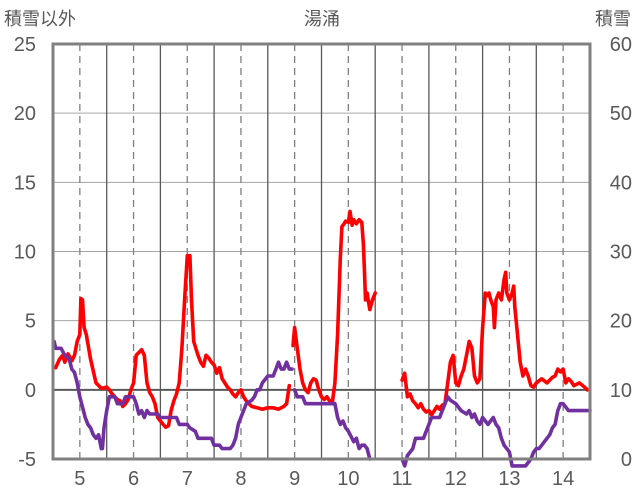 This screenshot has width=636, height=501. I want to click on x-tick-label: 9, so click(294, 479).